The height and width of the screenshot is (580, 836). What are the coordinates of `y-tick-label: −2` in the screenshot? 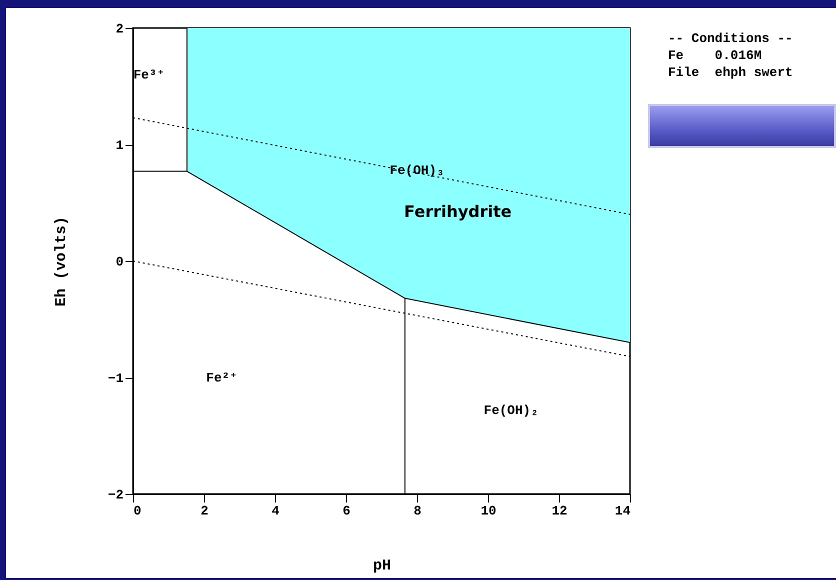 It's located at (116, 495).